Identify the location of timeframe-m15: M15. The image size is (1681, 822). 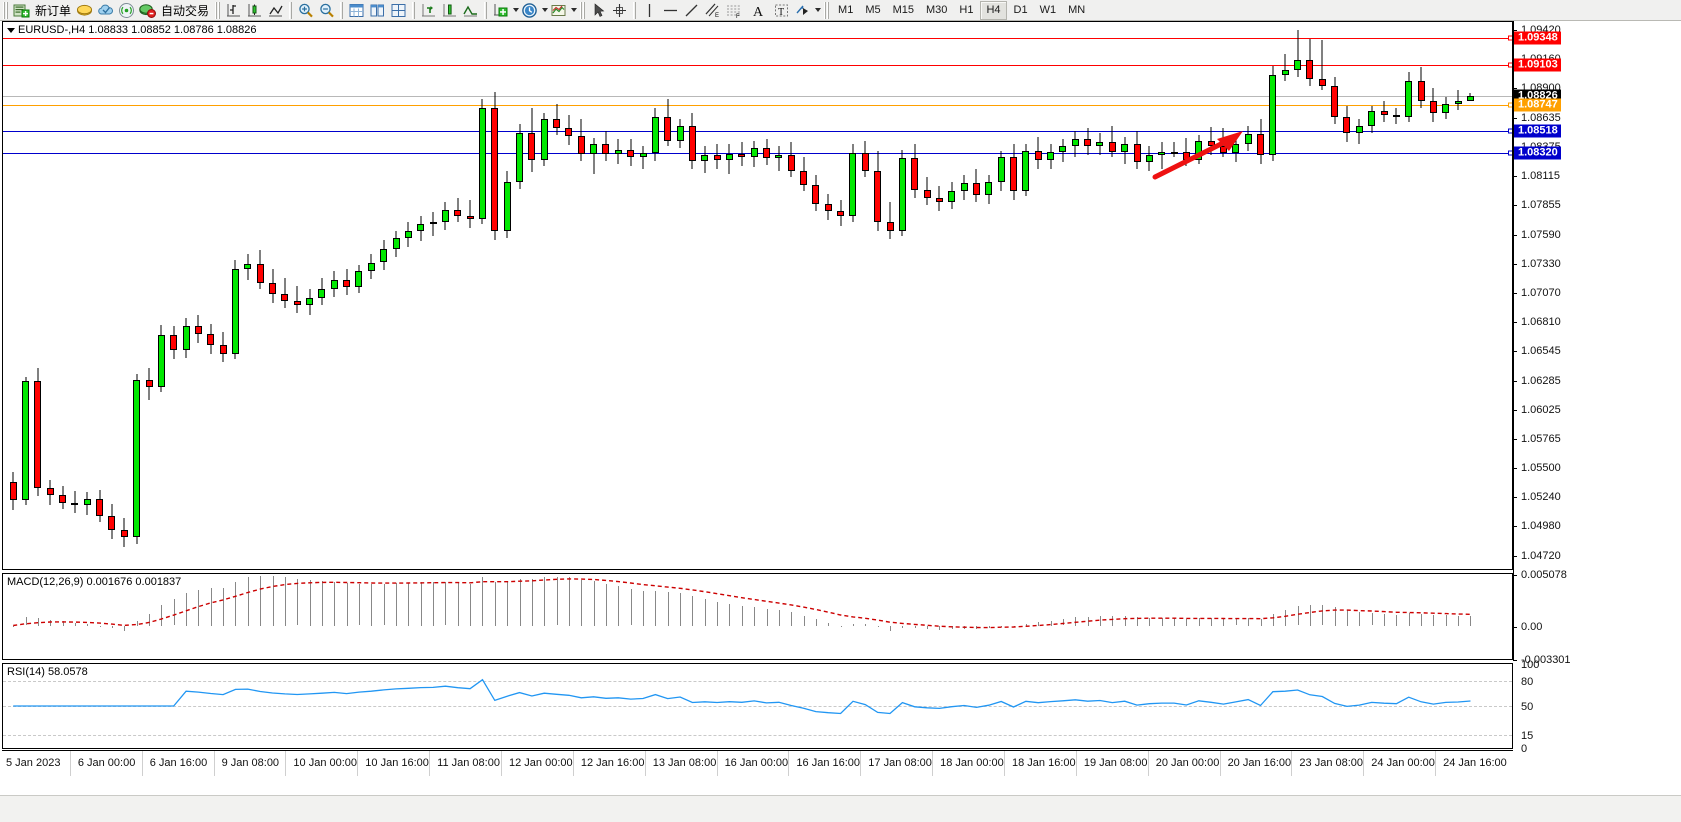
(903, 10).